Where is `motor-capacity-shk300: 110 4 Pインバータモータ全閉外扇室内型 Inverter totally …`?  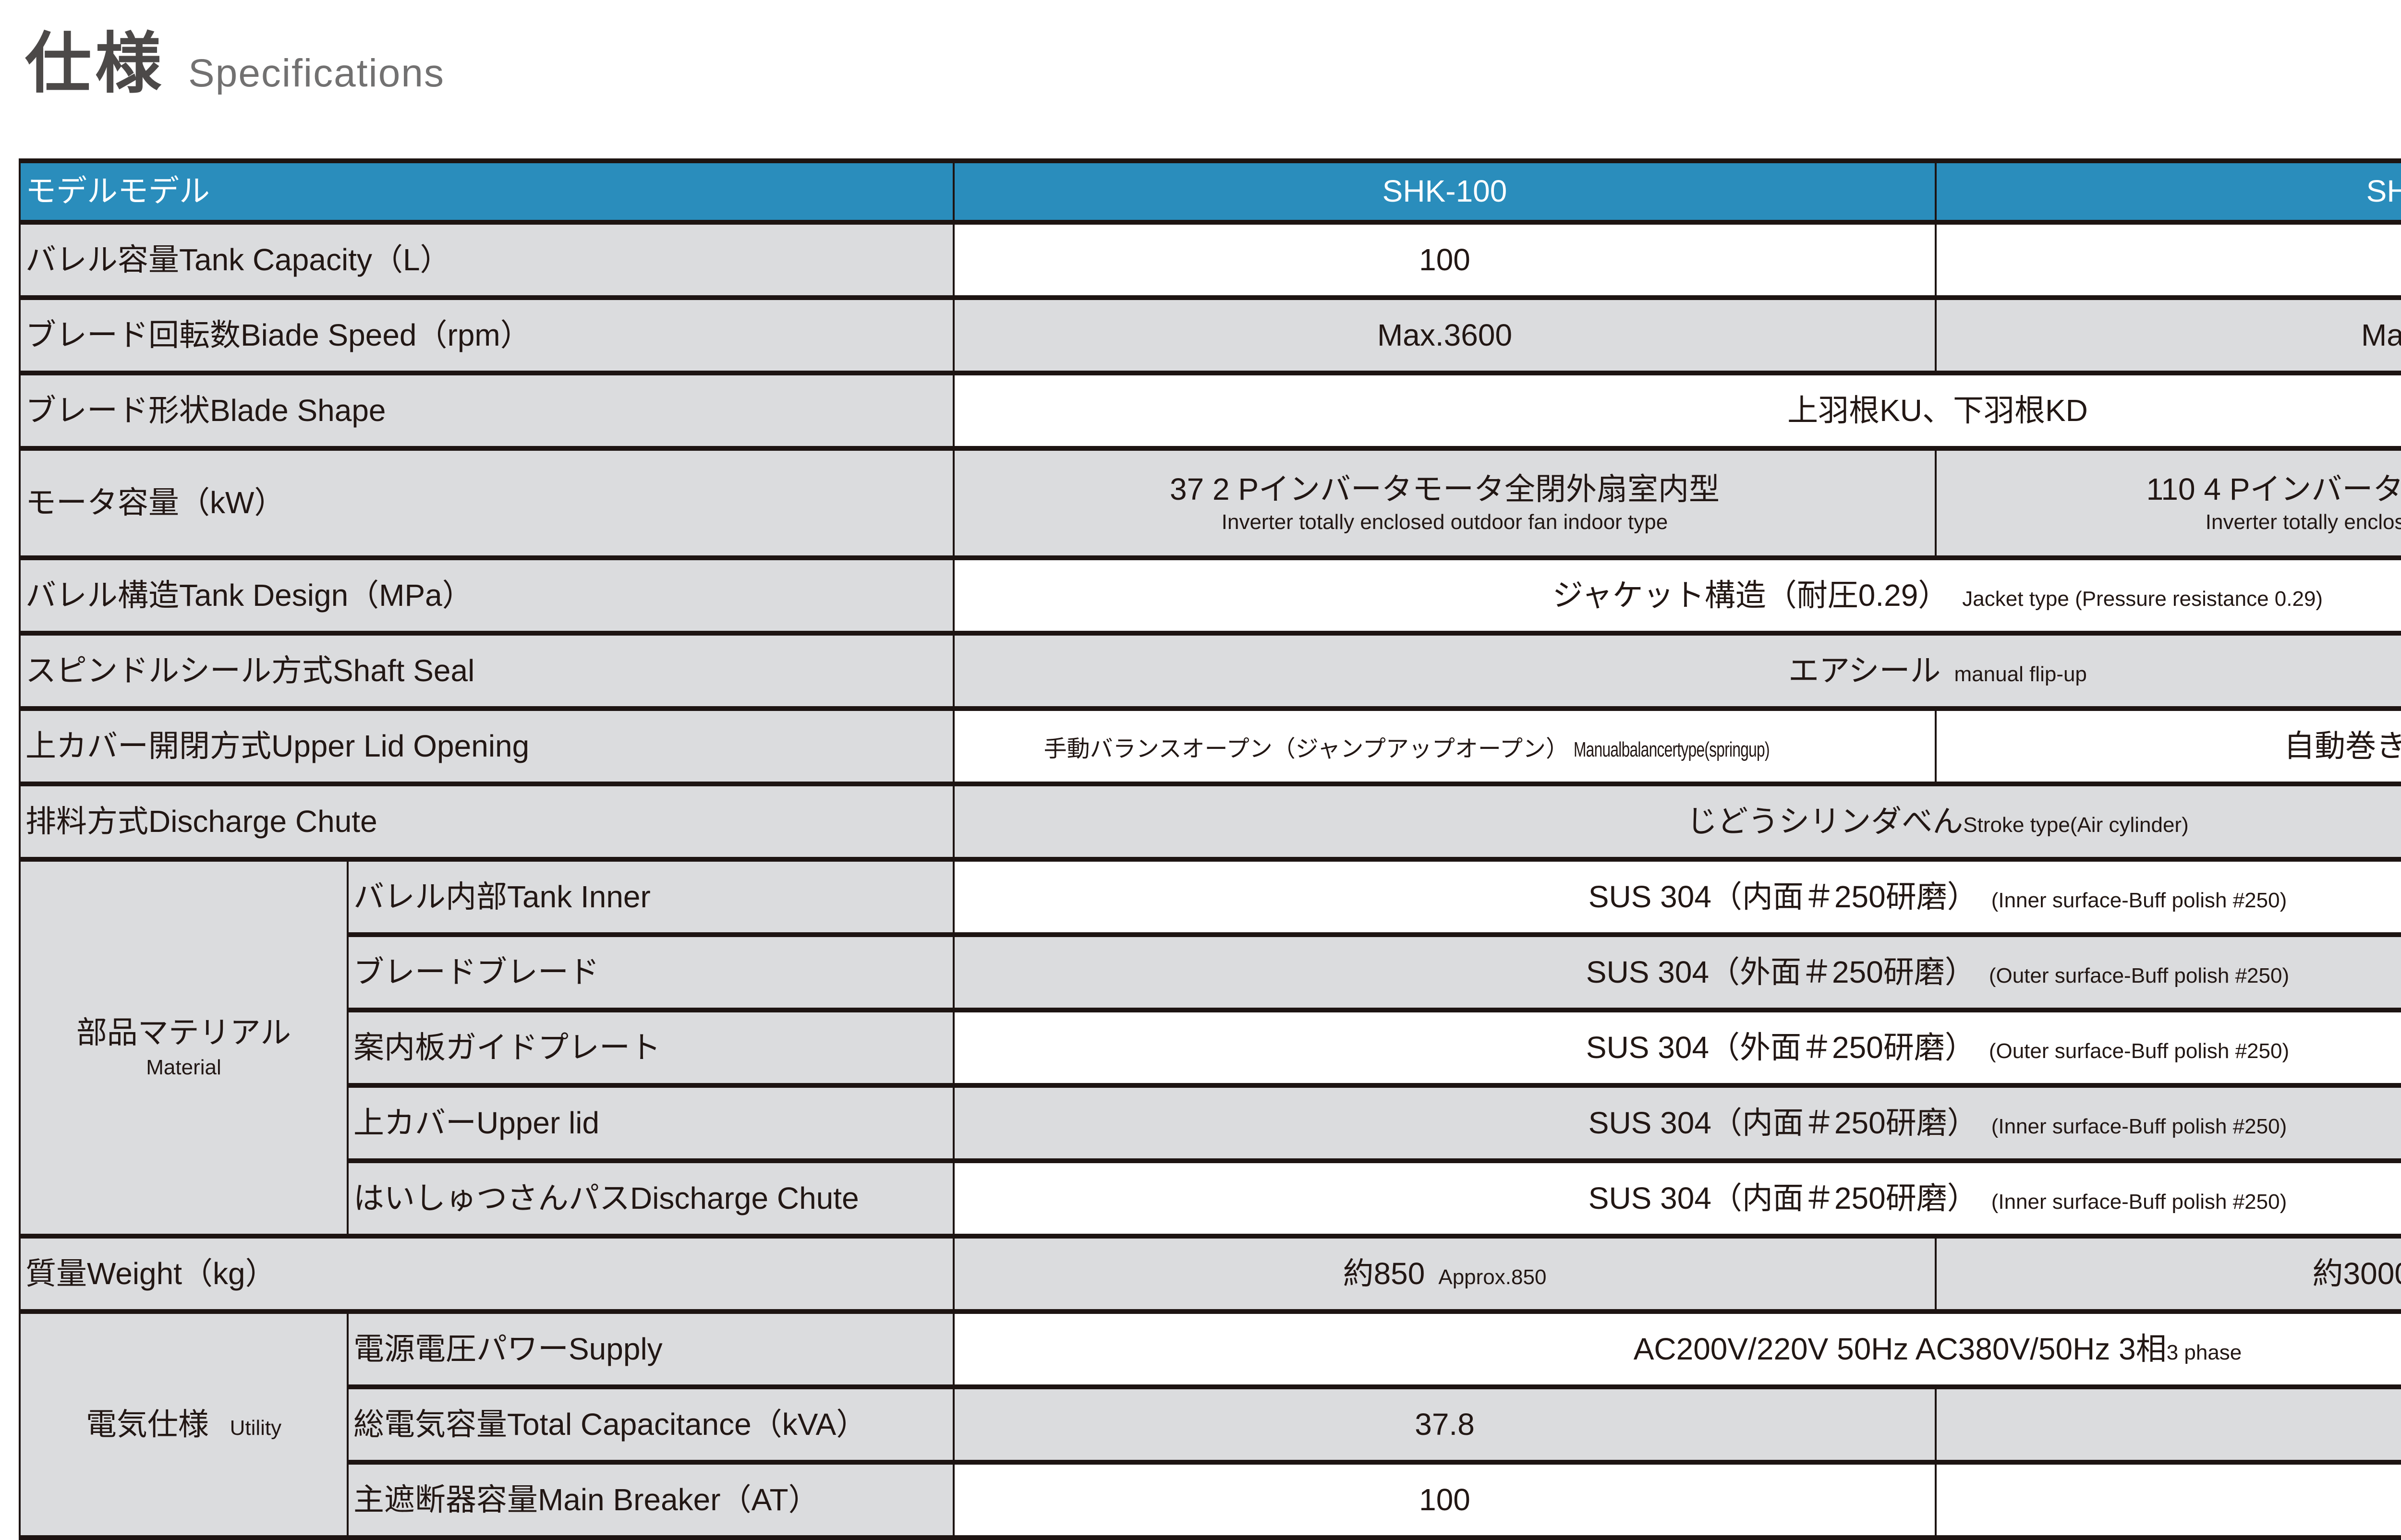
motor-capacity-shk300: 110 4 Pインバータモータ全閉外扇室内型 Inverter totally … is located at coordinates (2168, 503).